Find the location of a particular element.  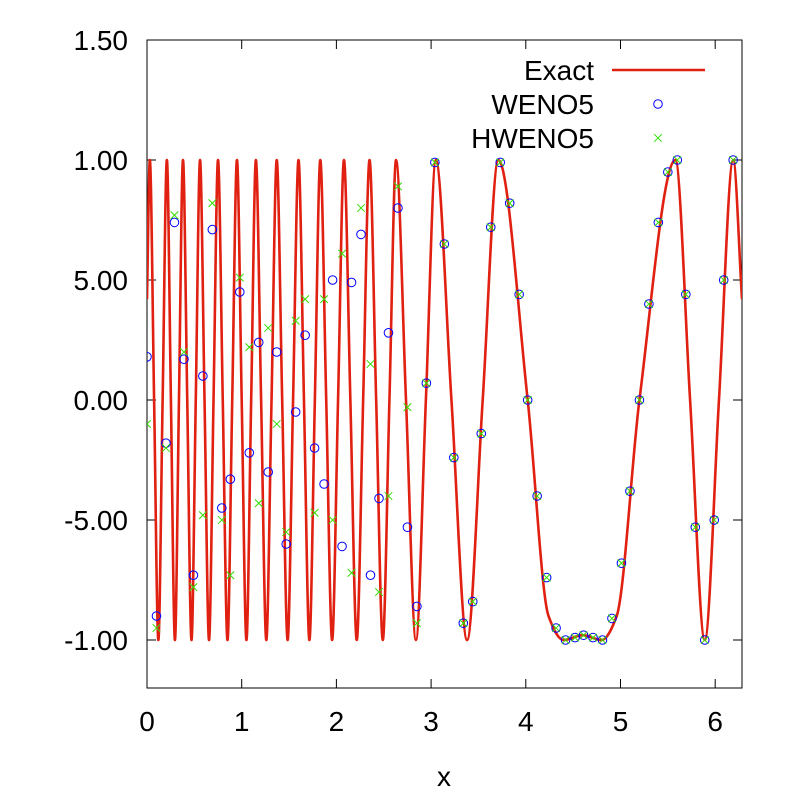

x-axis-label: x is located at coordinates (444, 776).